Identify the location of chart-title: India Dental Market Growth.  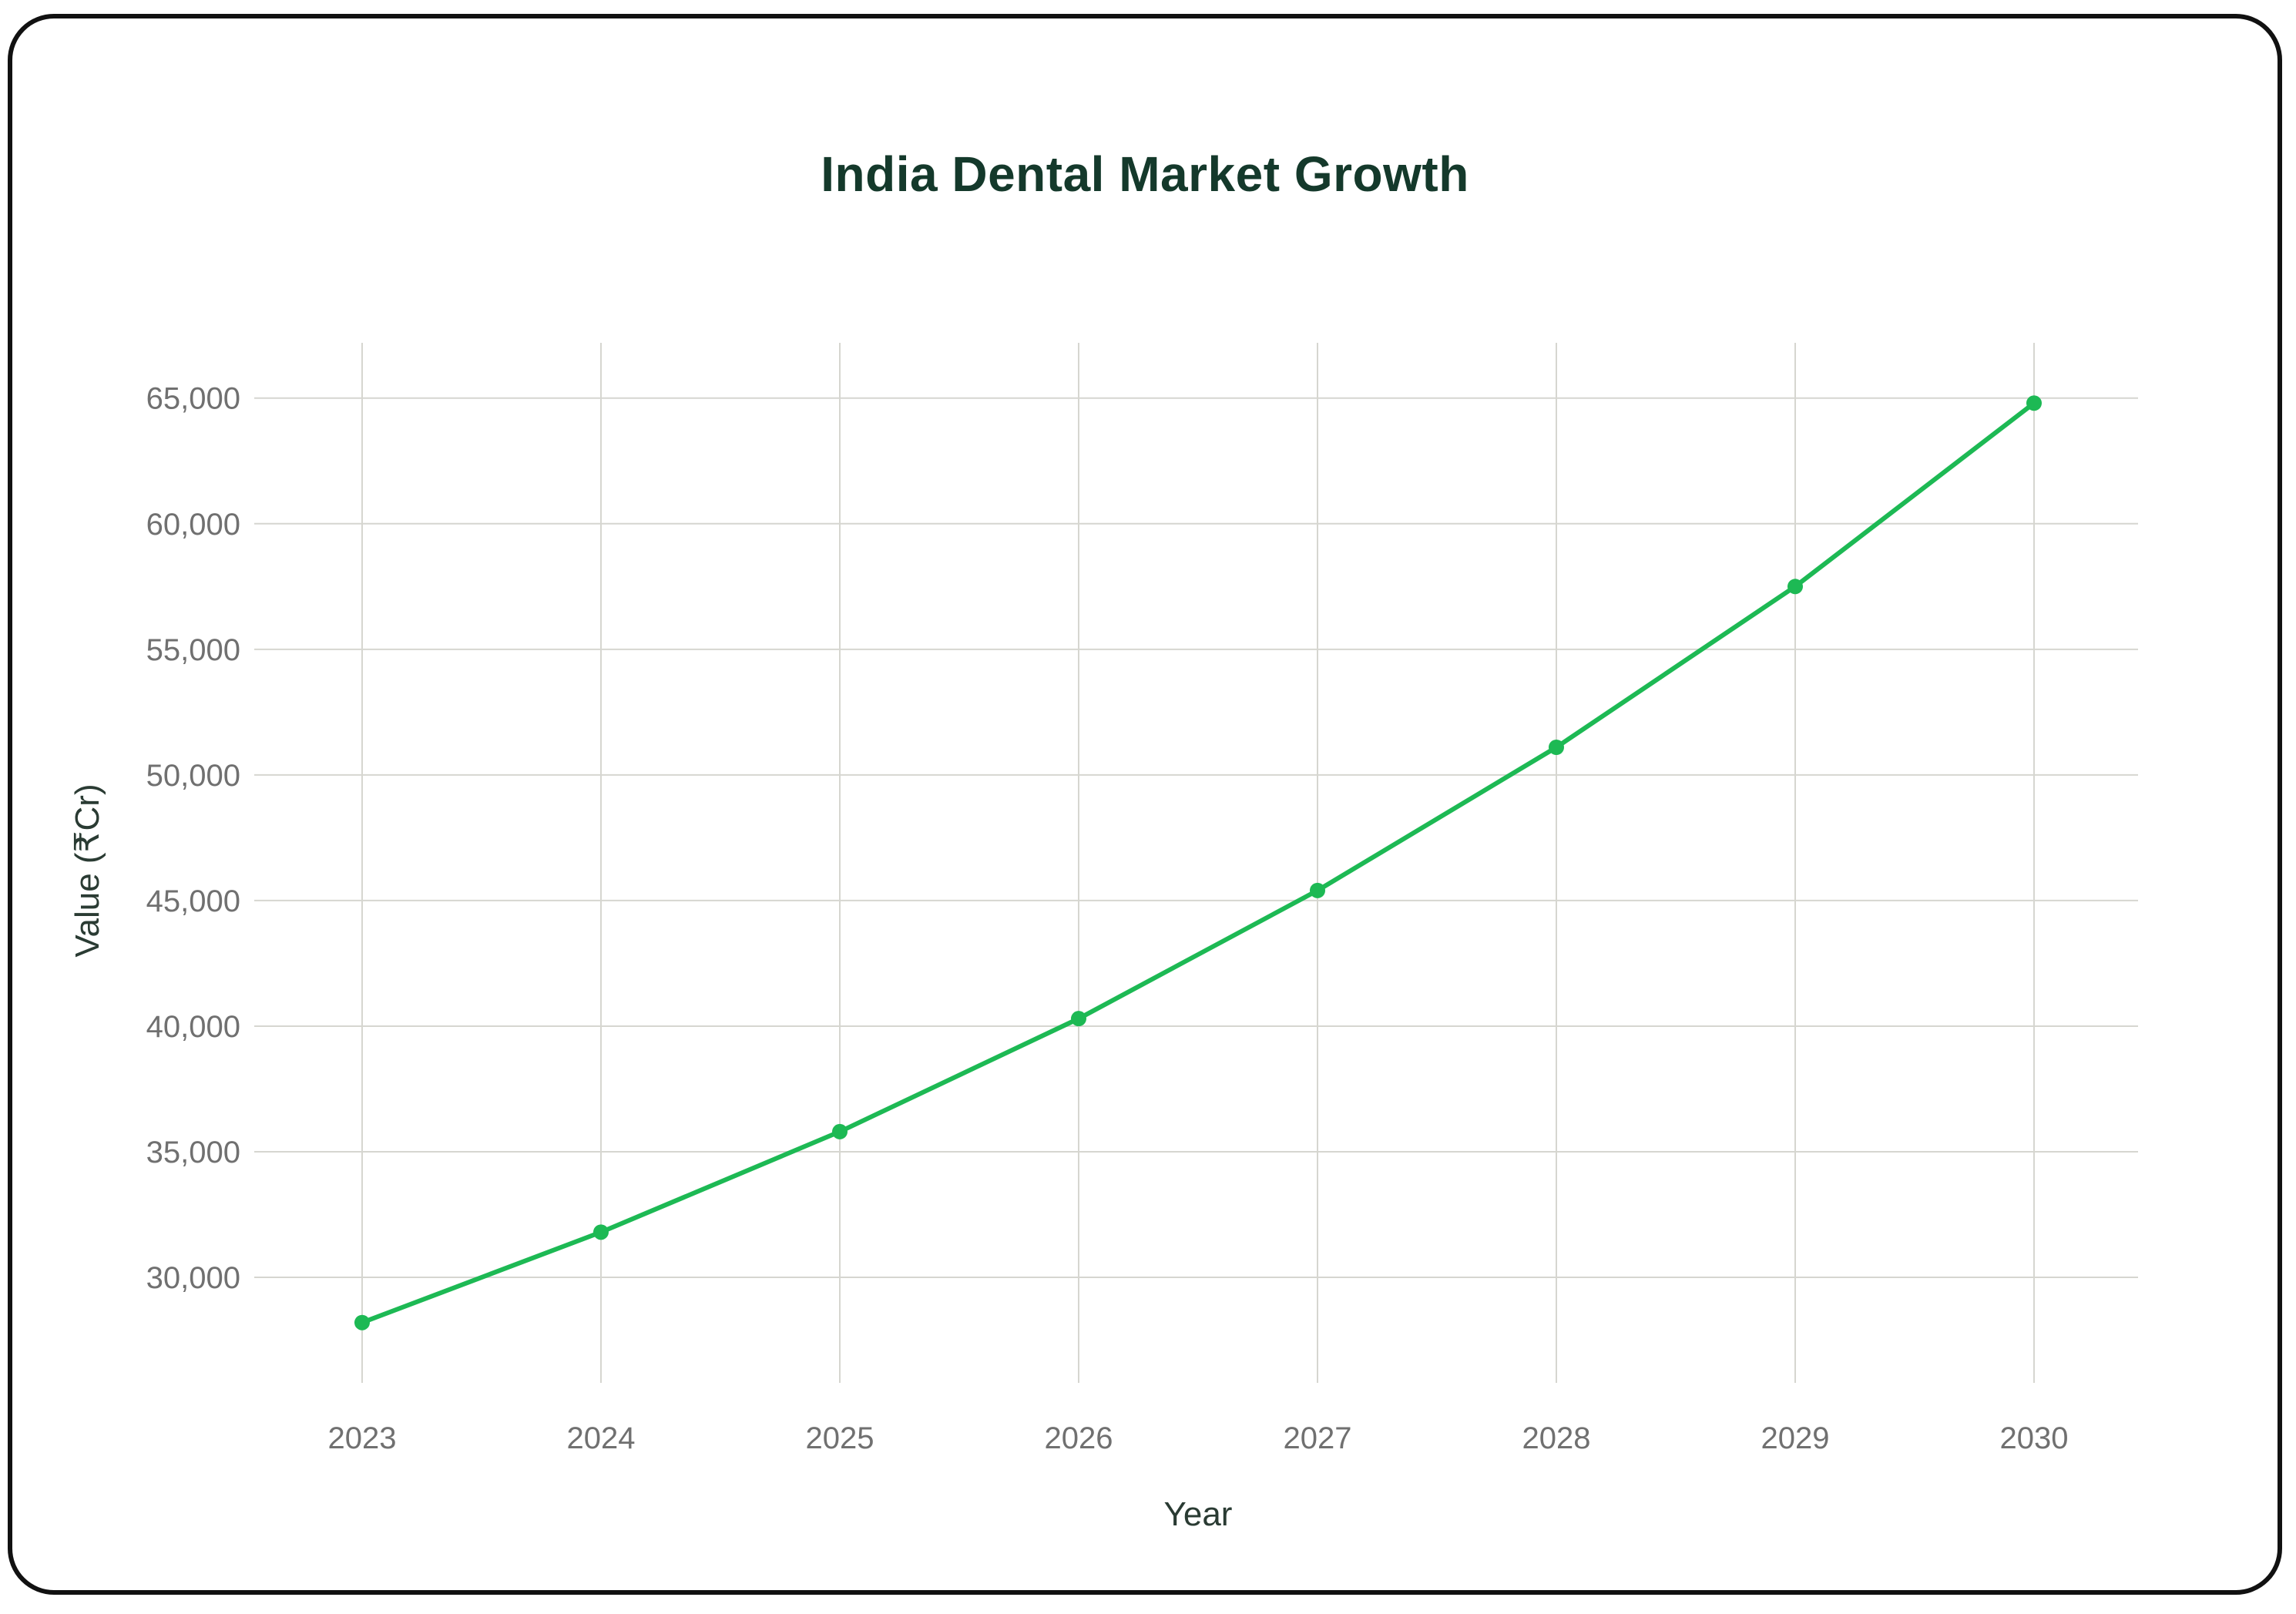
(1145, 174).